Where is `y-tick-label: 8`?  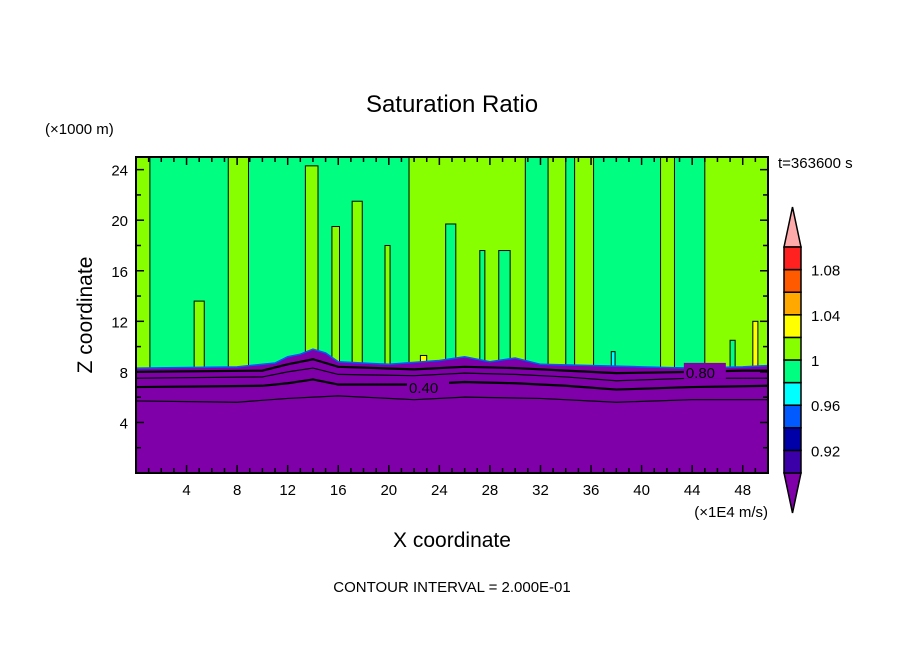
y-tick-label: 8 is located at coordinates (124, 373).